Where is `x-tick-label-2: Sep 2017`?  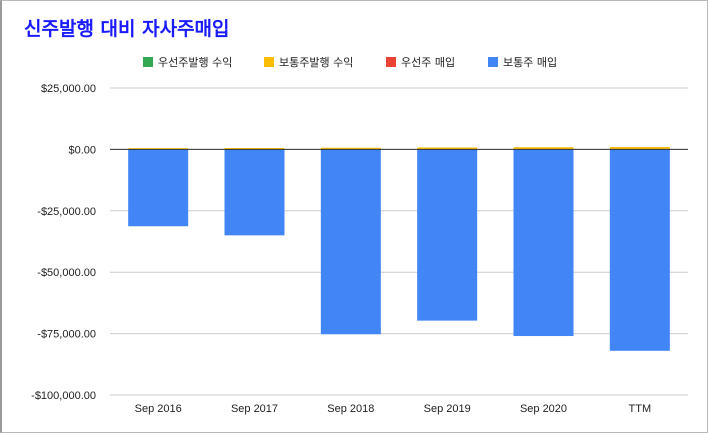
x-tick-label-2: Sep 2017 is located at coordinates (254, 409).